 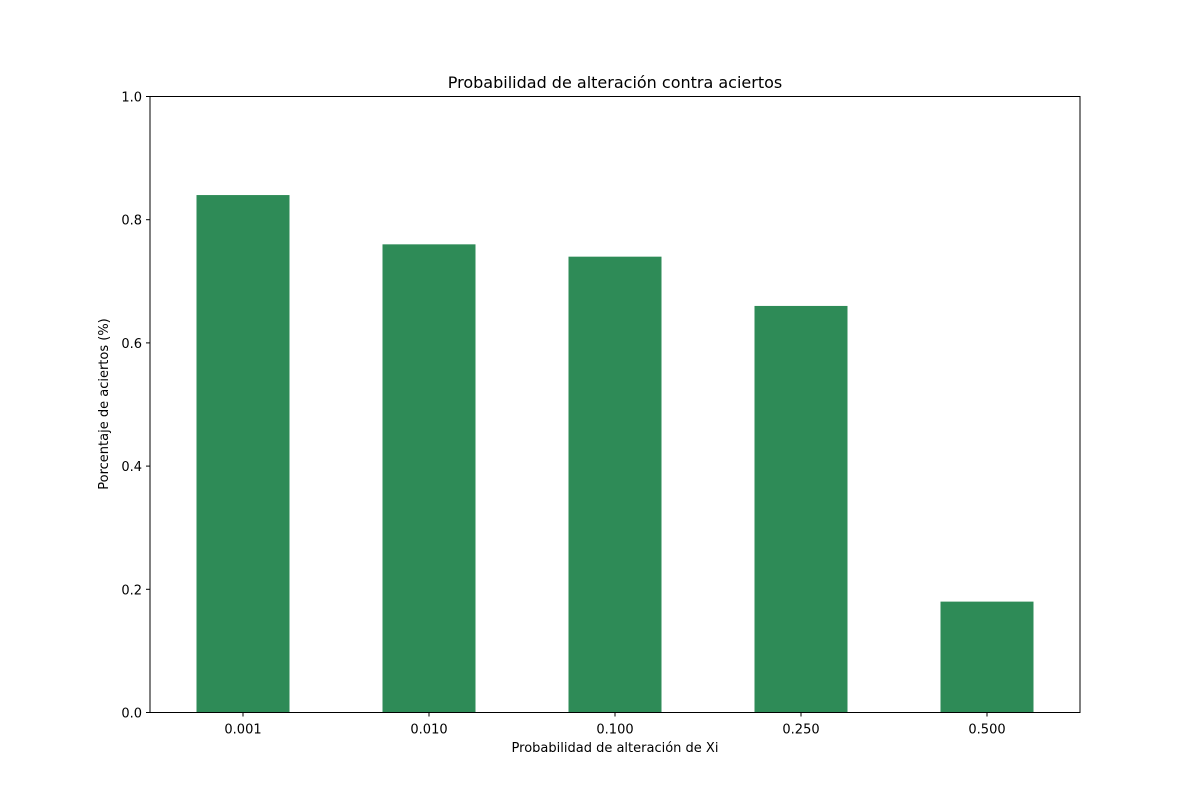 What do you see at coordinates (615, 484) in the screenshot?
I see `bar-0.100` at bounding box center [615, 484].